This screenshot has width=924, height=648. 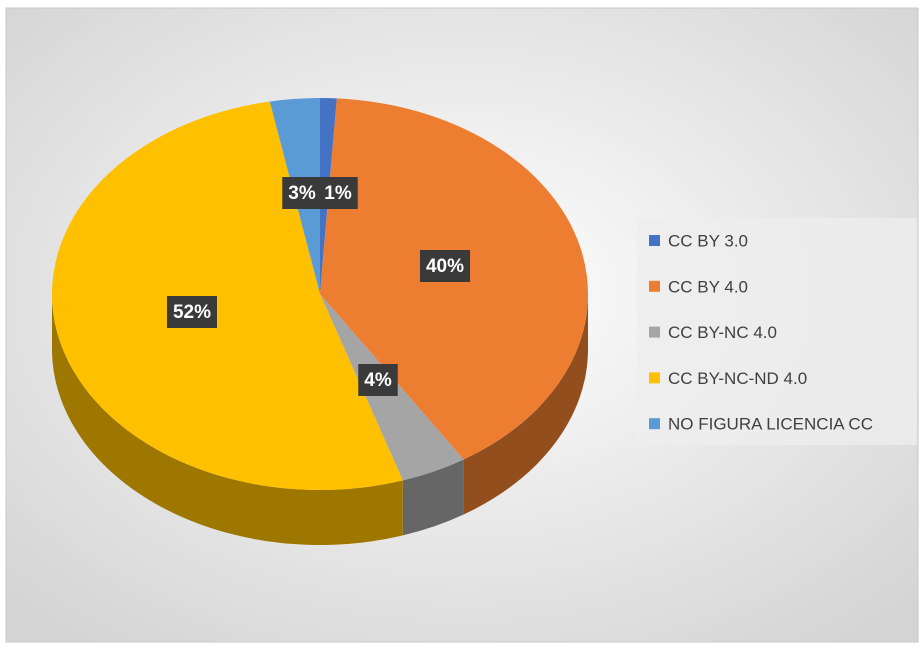 I want to click on legend-label: CC BY-NC-ND 4.0, so click(x=737, y=378).